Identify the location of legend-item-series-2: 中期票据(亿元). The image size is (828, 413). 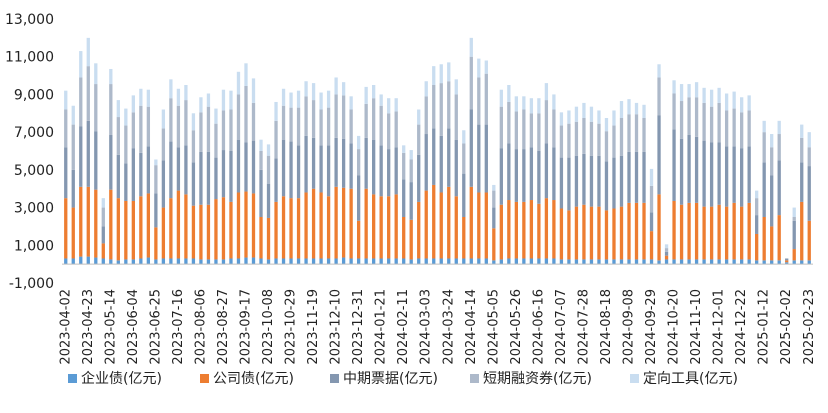
(384, 379).